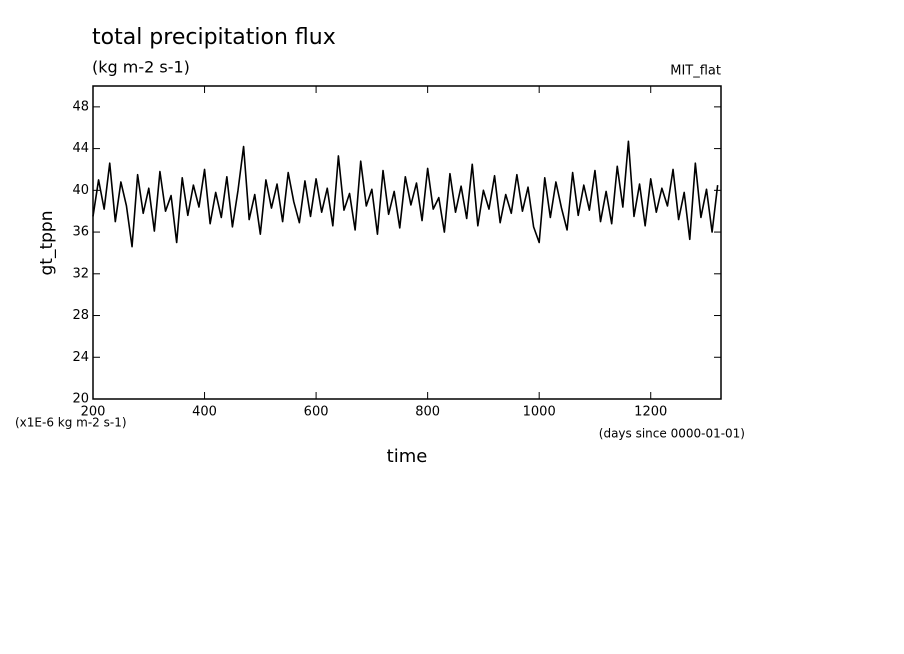 This screenshot has height=654, width=904. I want to click on x-tick-label: 200, so click(93, 412).